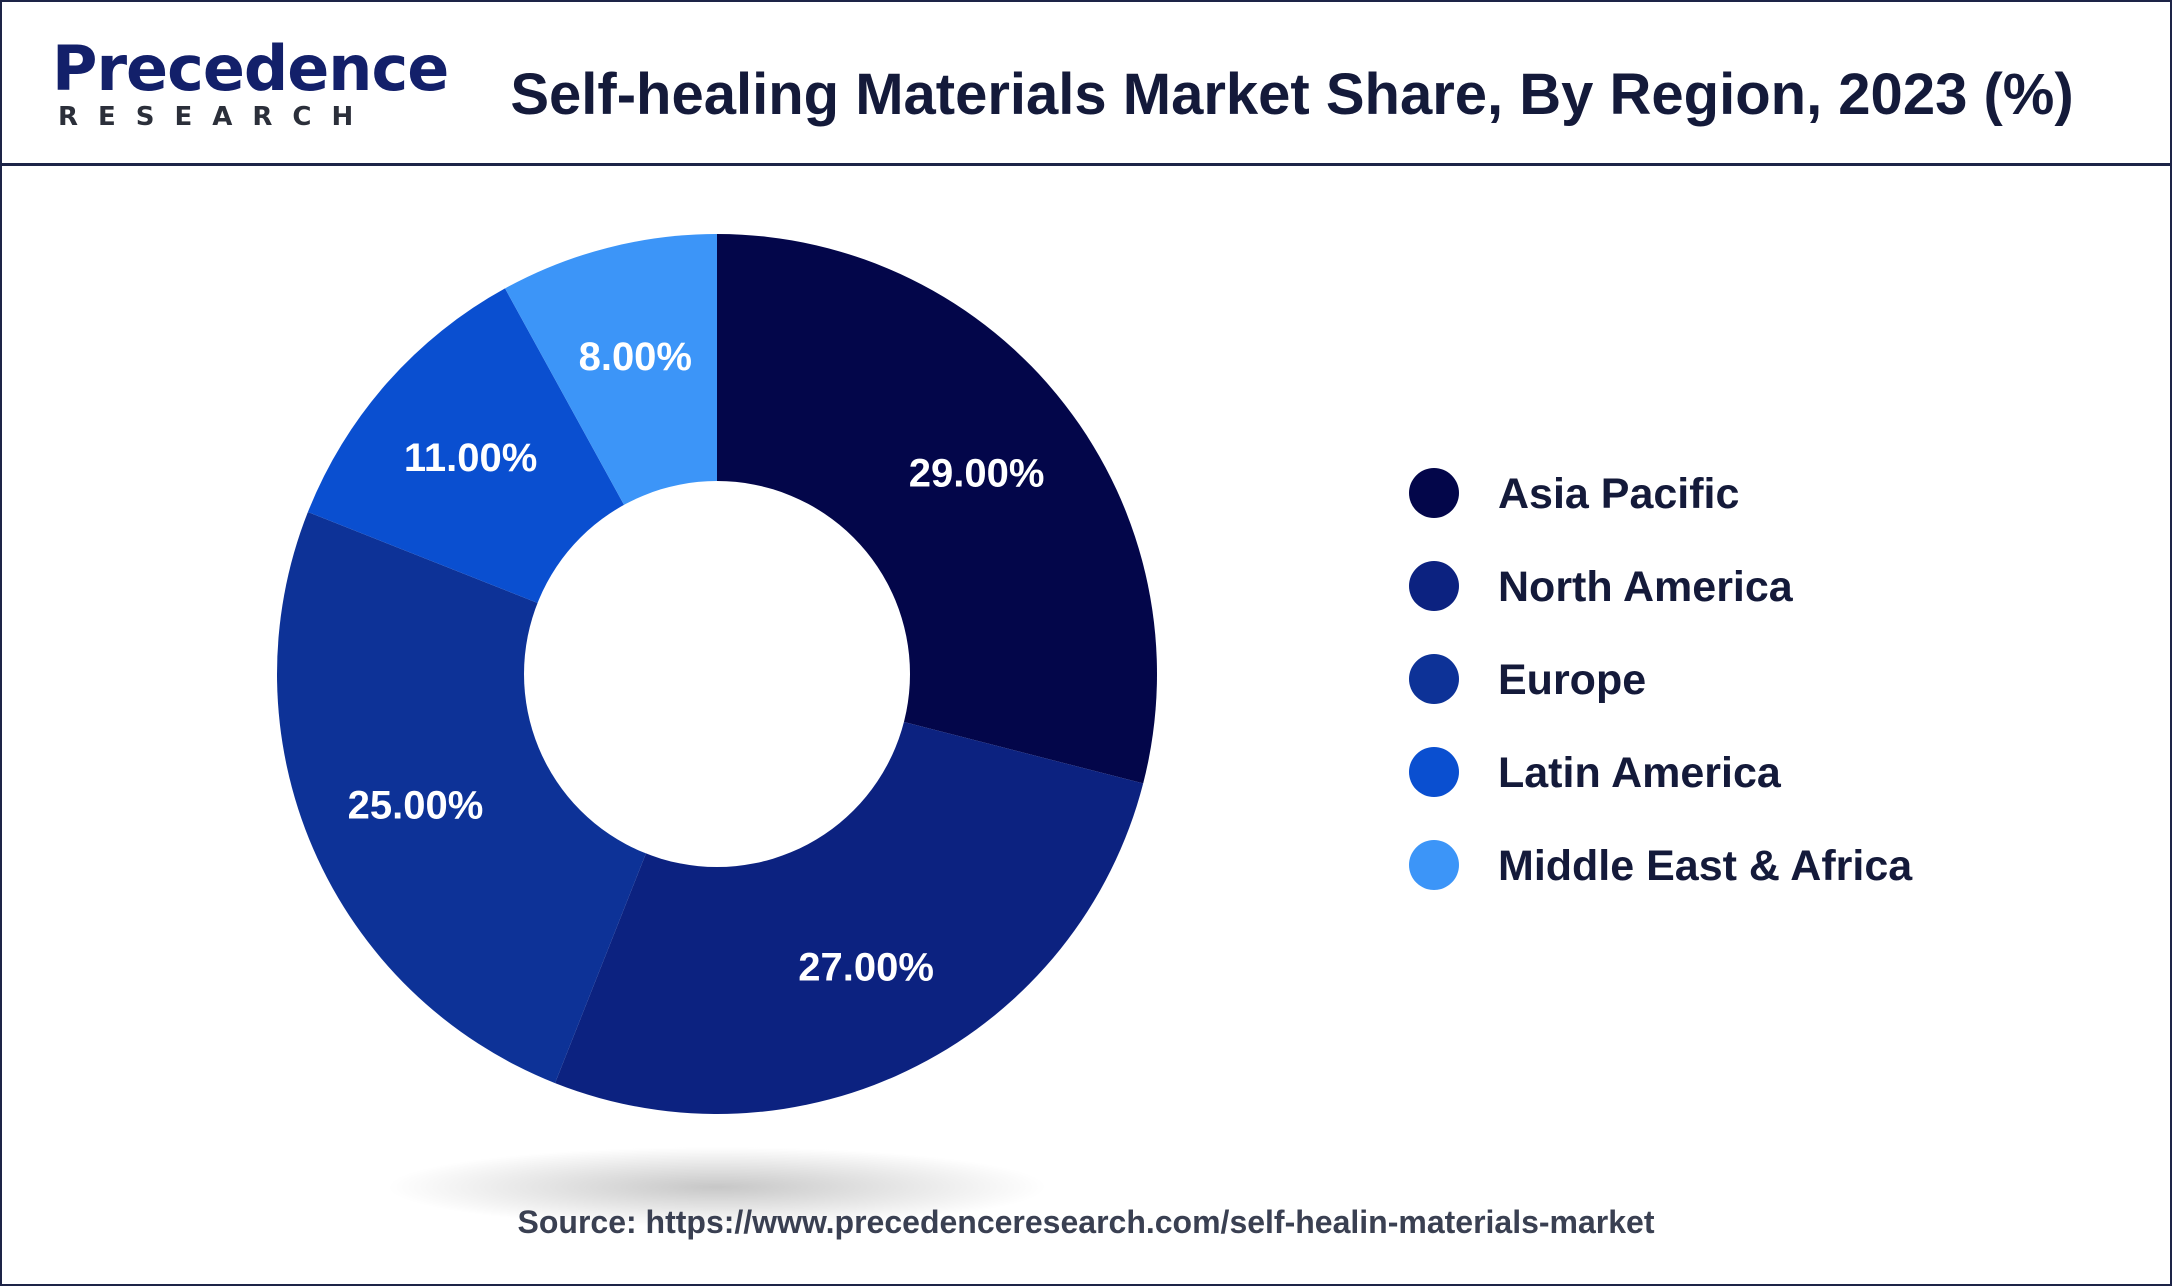  Describe the element at coordinates (1434, 865) in the screenshot. I see `legend-marker-middle-east-and-africa` at that location.